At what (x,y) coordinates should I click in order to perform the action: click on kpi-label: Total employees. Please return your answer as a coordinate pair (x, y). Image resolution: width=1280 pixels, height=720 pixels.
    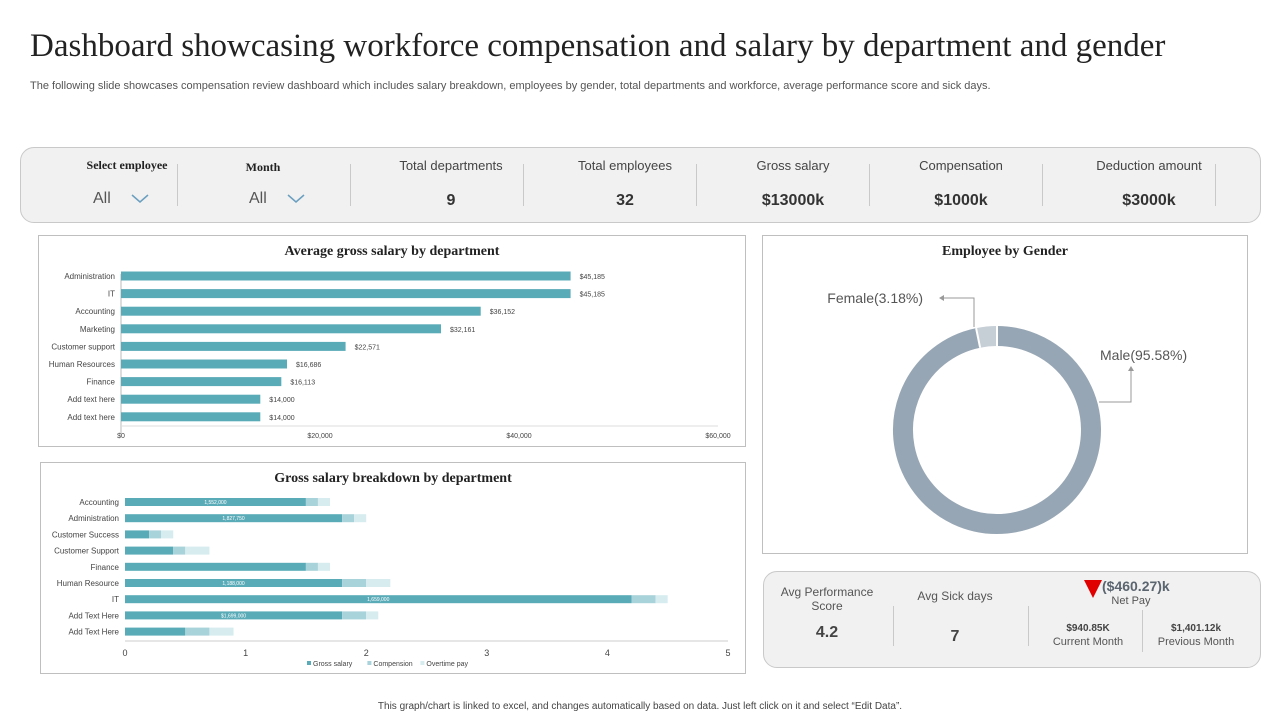
    Looking at the image, I should click on (625, 165).